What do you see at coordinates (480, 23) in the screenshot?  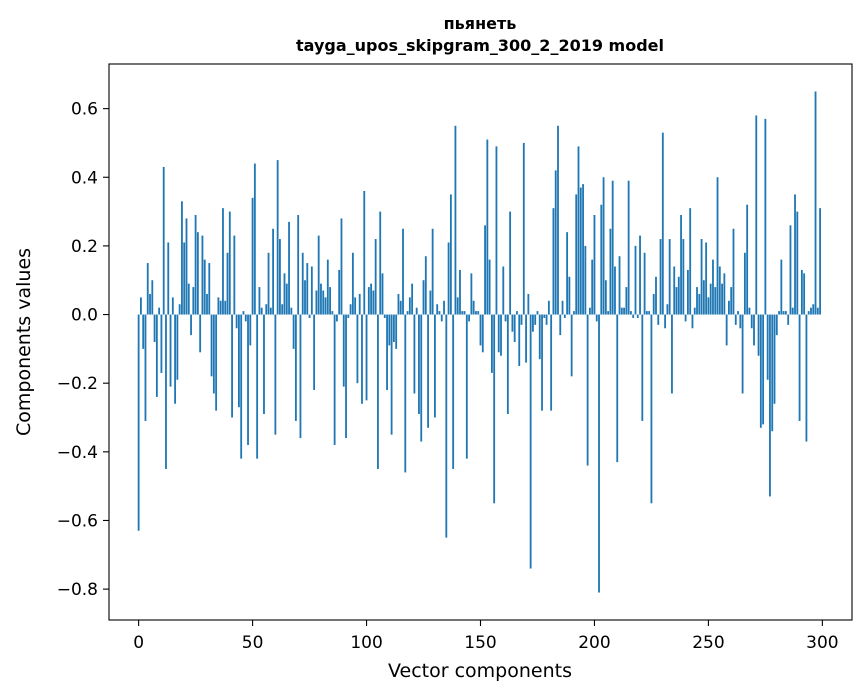 I see `chart-title: пьянеть` at bounding box center [480, 23].